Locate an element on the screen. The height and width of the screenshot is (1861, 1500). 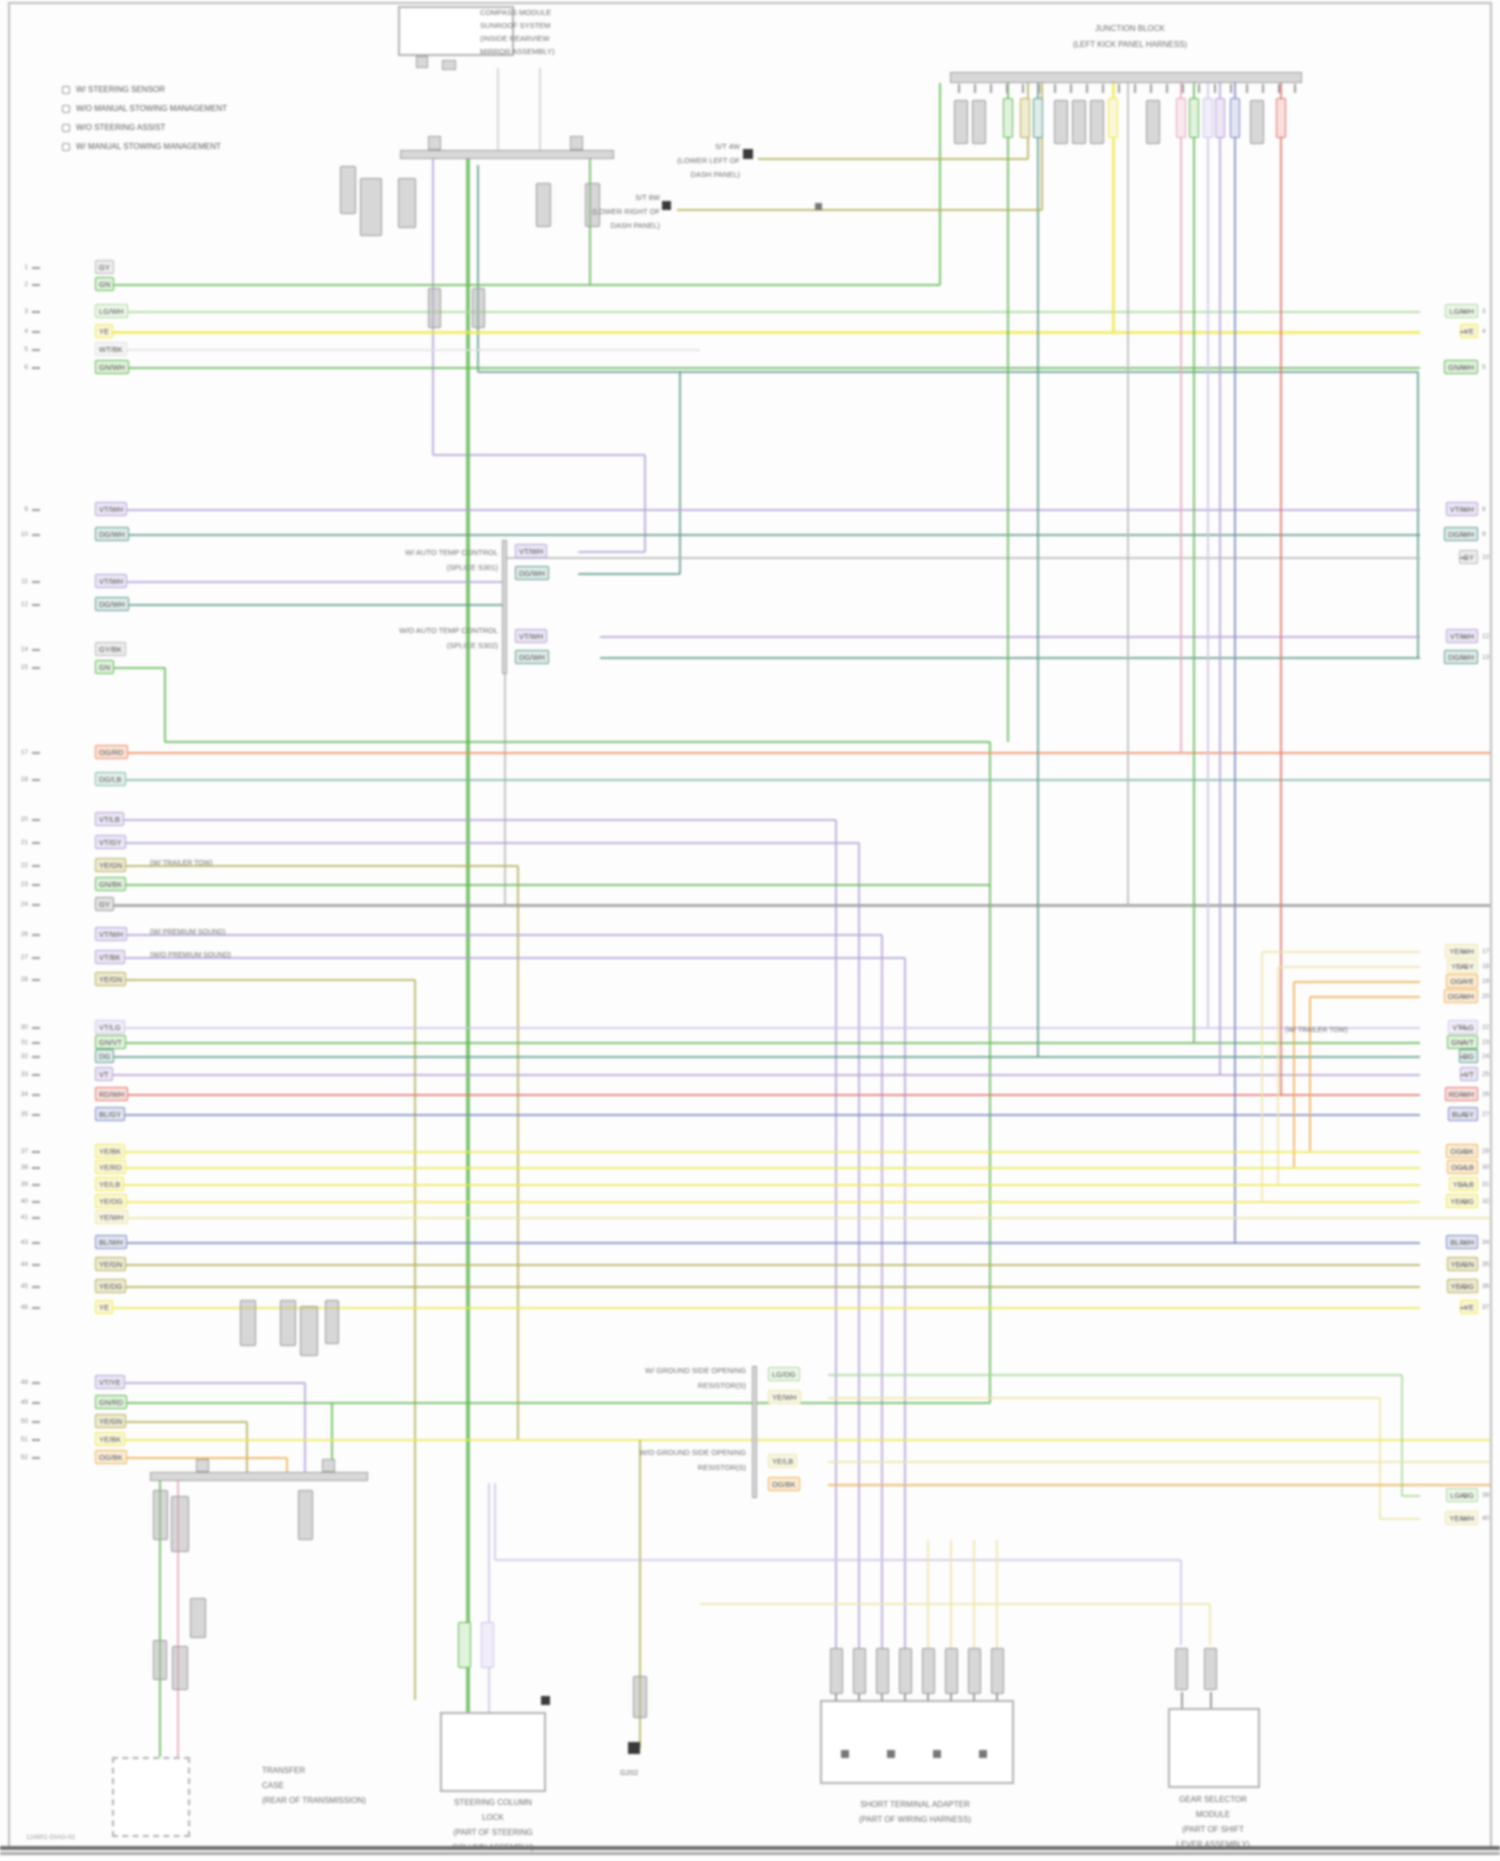
pin-number: 24 is located at coordinates (24, 904).